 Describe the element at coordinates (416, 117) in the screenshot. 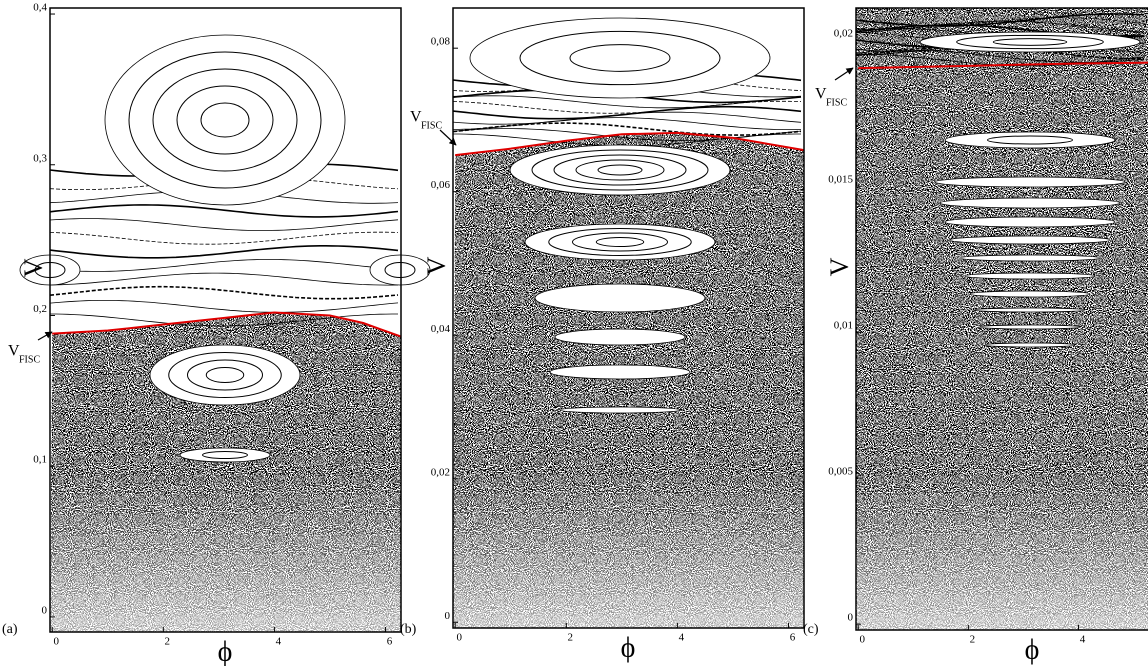

I see `annotation: V` at that location.